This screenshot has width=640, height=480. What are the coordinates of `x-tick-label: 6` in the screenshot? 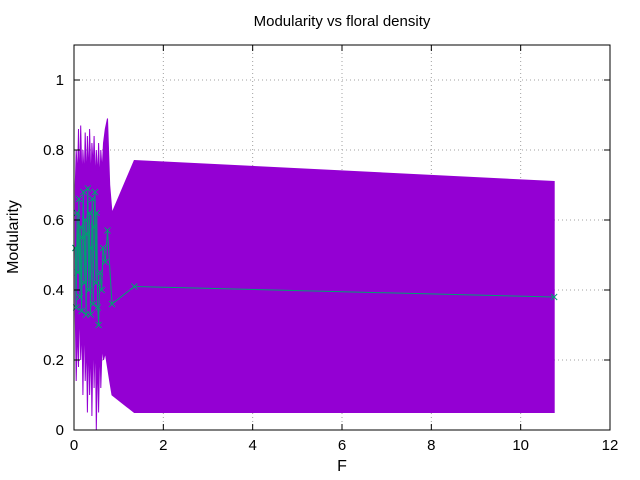 It's located at (342, 445).